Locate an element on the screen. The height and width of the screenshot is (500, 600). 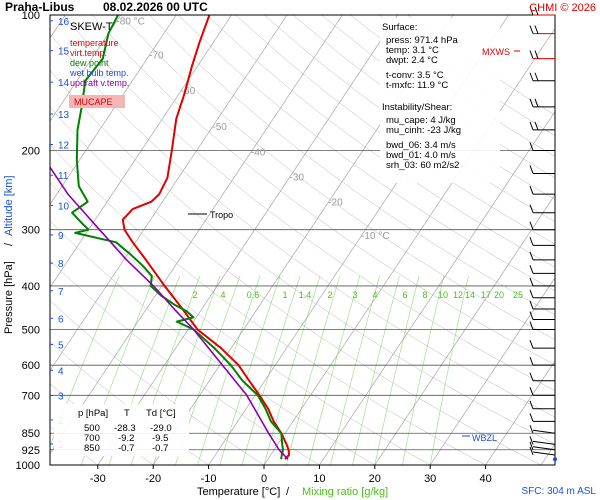
credit-label: CHMI © 2026 is located at coordinates (562, 8).